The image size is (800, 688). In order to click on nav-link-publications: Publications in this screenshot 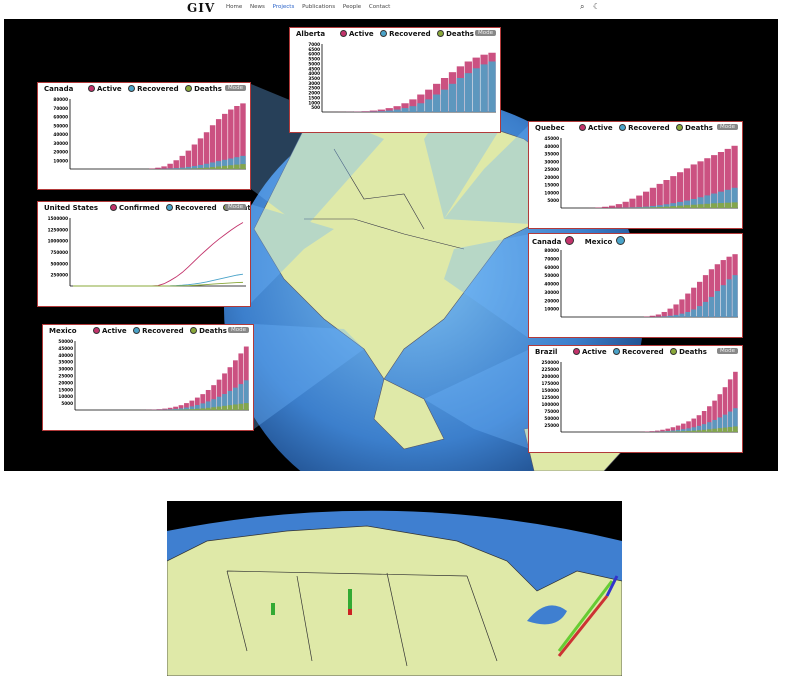, I will do `click(319, 7)`.